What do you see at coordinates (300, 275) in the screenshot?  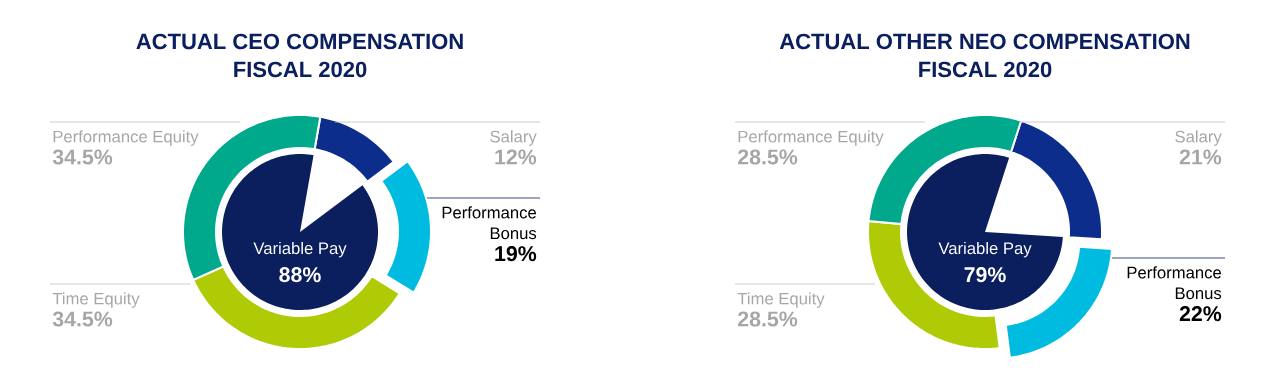 I see `text: 88%` at bounding box center [300, 275].